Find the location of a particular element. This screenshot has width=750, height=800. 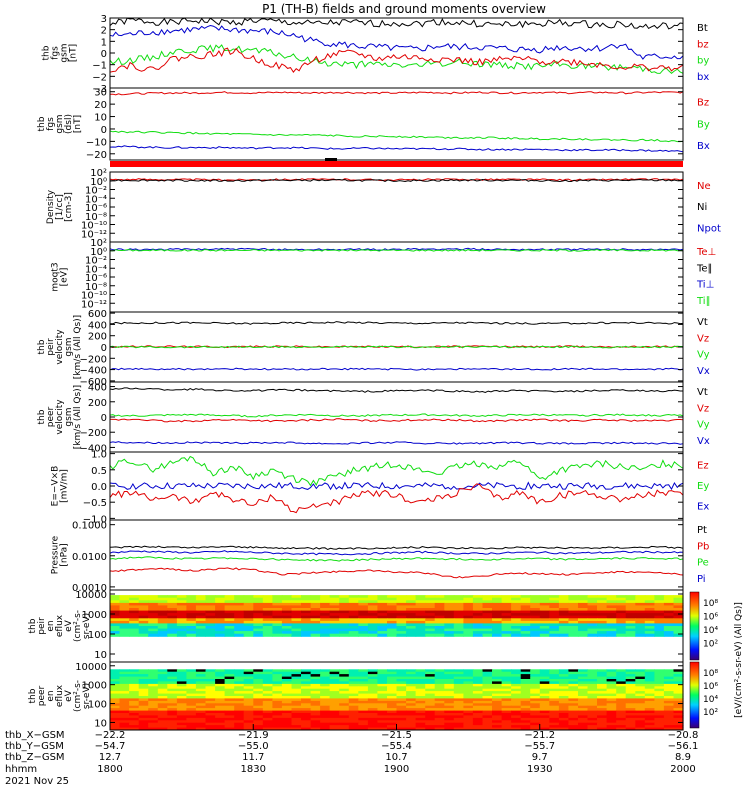

series-red-line is located at coordinates (396, 420).